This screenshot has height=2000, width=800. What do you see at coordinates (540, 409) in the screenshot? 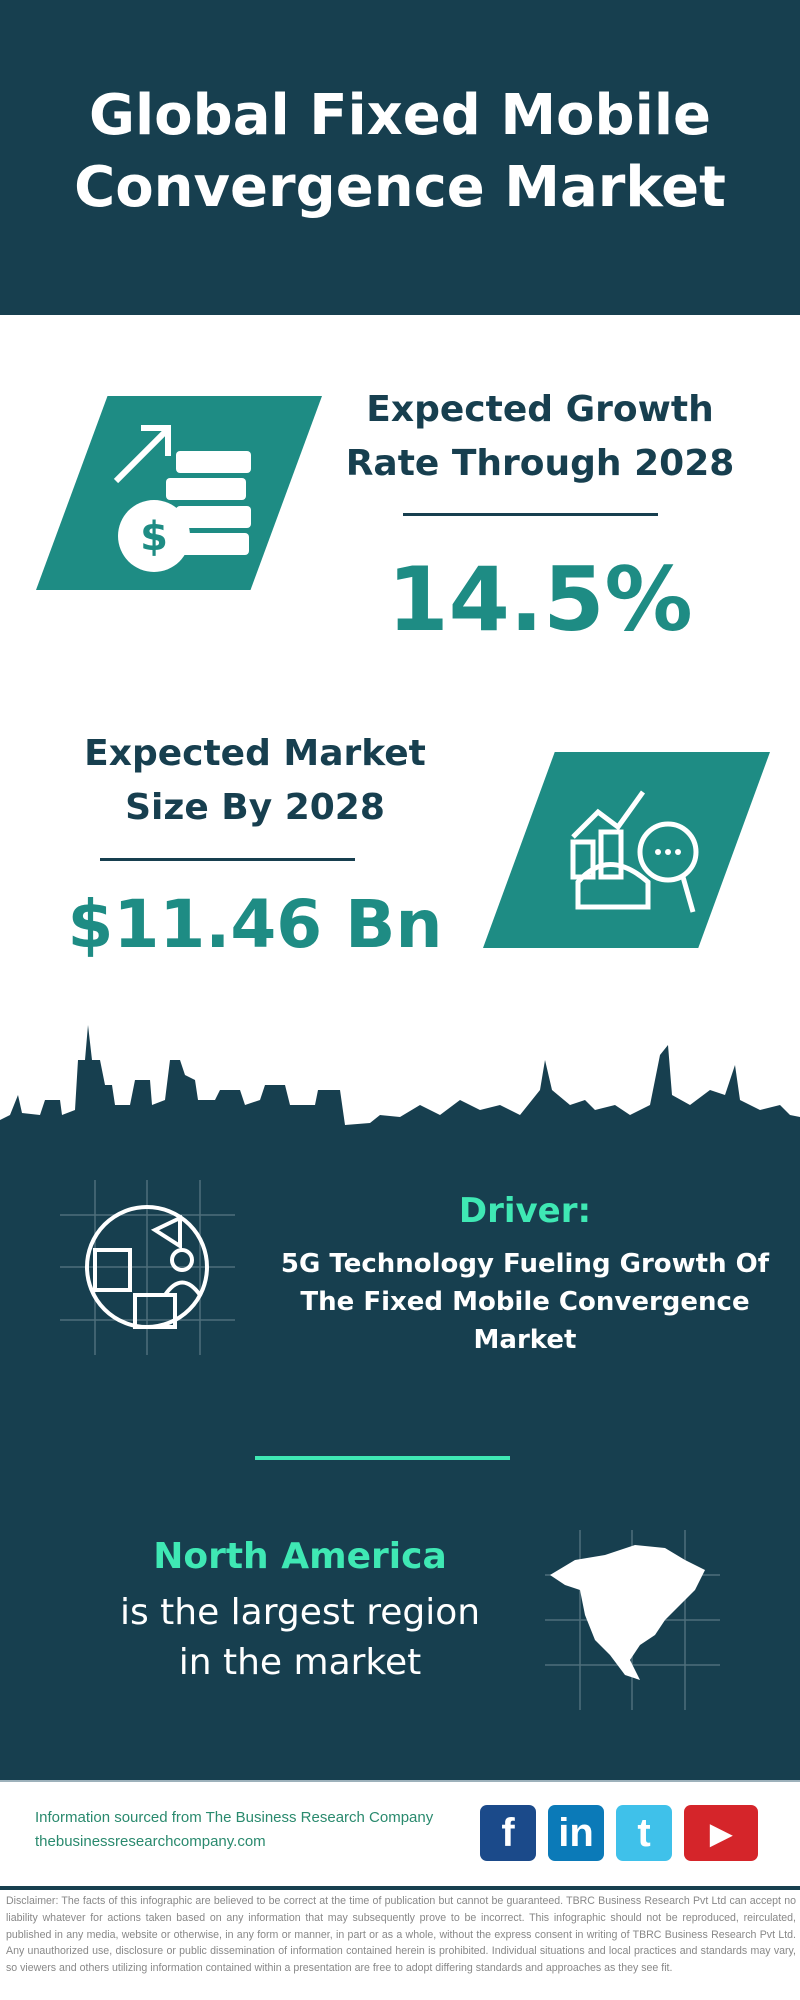
I see `growth-label-line1: Expected Growth` at bounding box center [540, 409].